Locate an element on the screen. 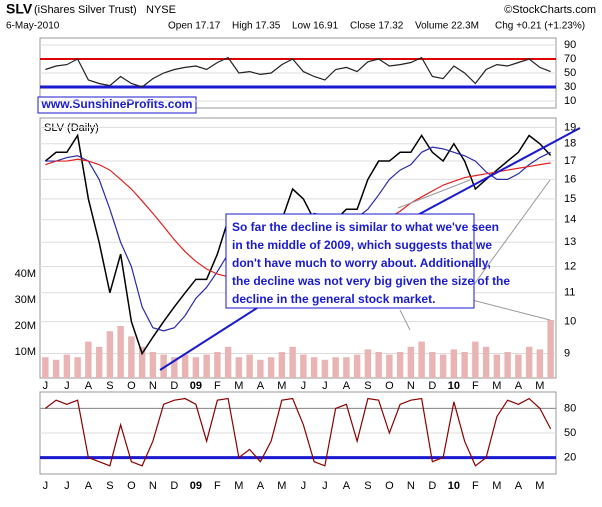 The width and height of the screenshot is (602, 507). y2-tick-label: 30M is located at coordinates (25, 300).